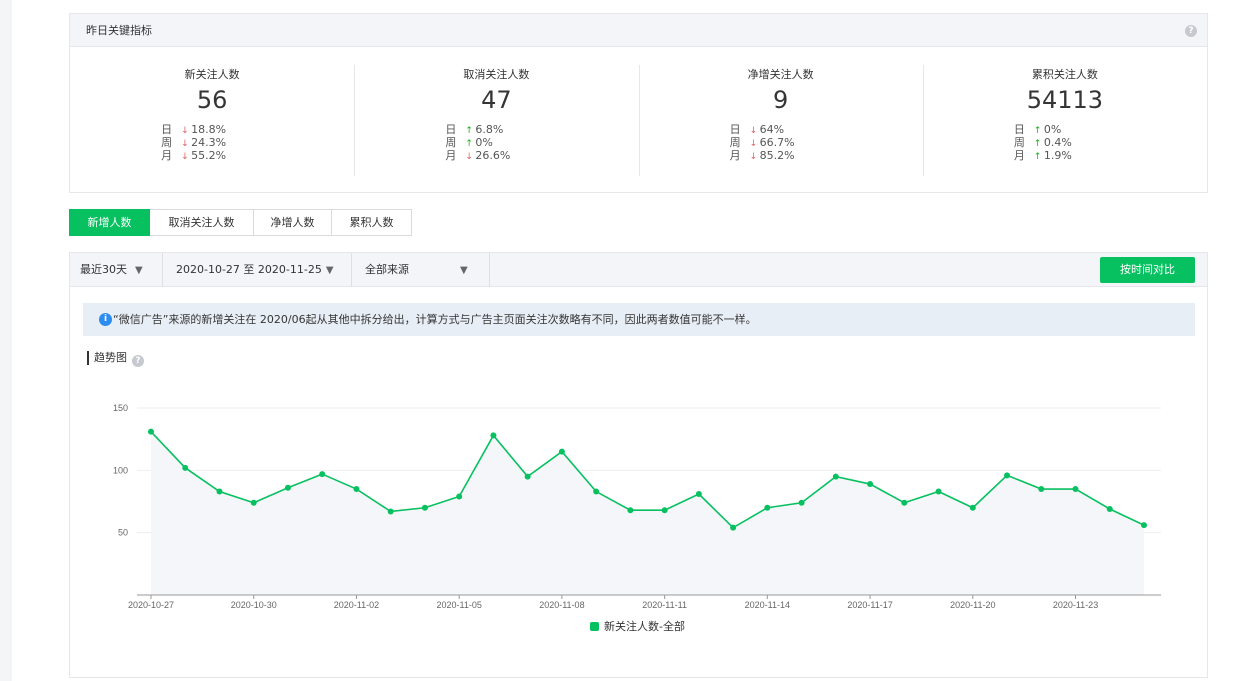 The width and height of the screenshot is (1259, 681). I want to click on change-percent: 64%, so click(772, 129).